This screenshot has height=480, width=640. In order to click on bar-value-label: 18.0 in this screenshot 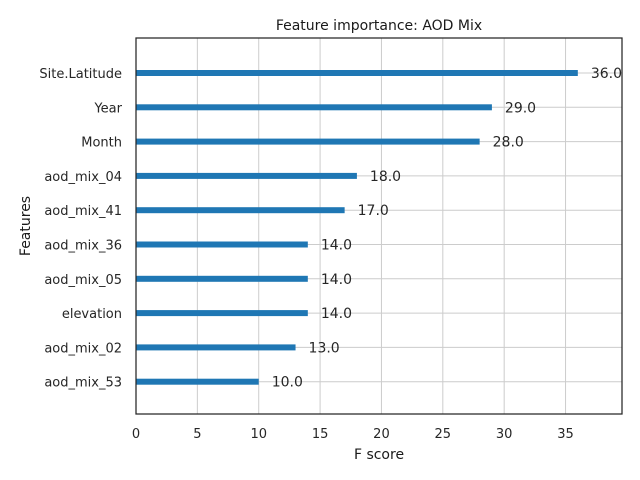, I will do `click(385, 177)`.